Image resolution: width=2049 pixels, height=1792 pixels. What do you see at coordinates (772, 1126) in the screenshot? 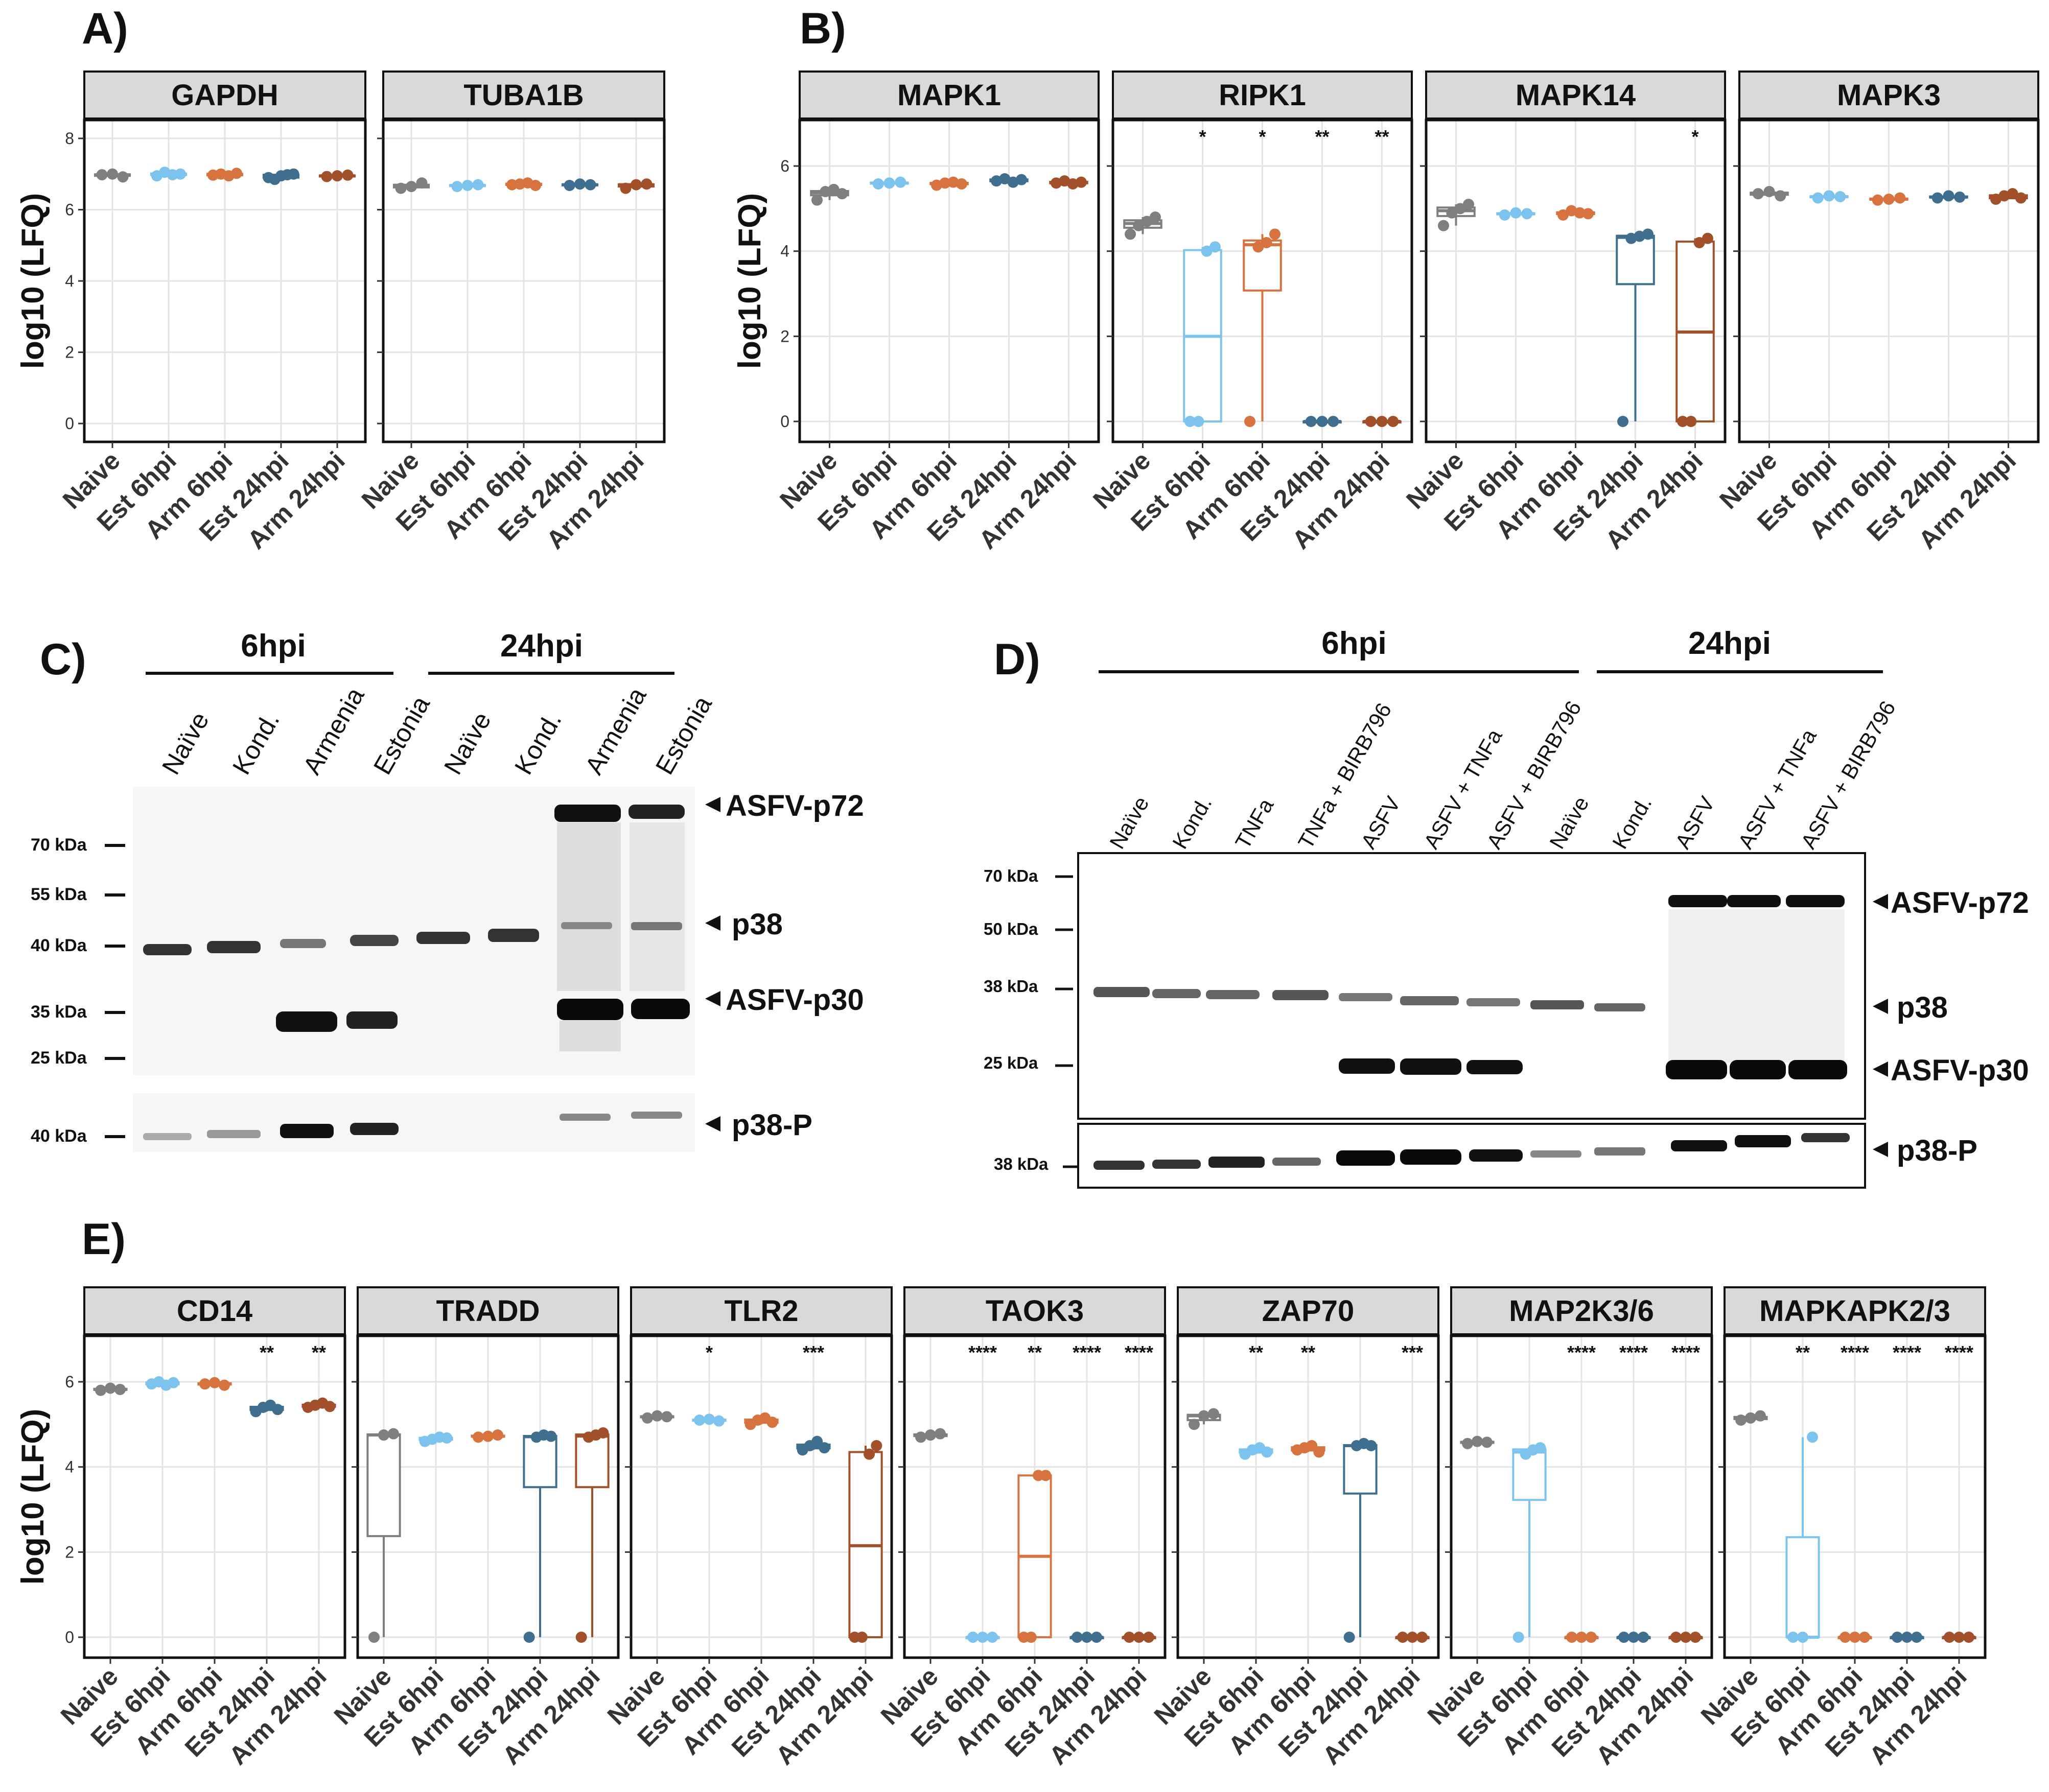
I see `c-label-p38p: p38-P` at bounding box center [772, 1126].